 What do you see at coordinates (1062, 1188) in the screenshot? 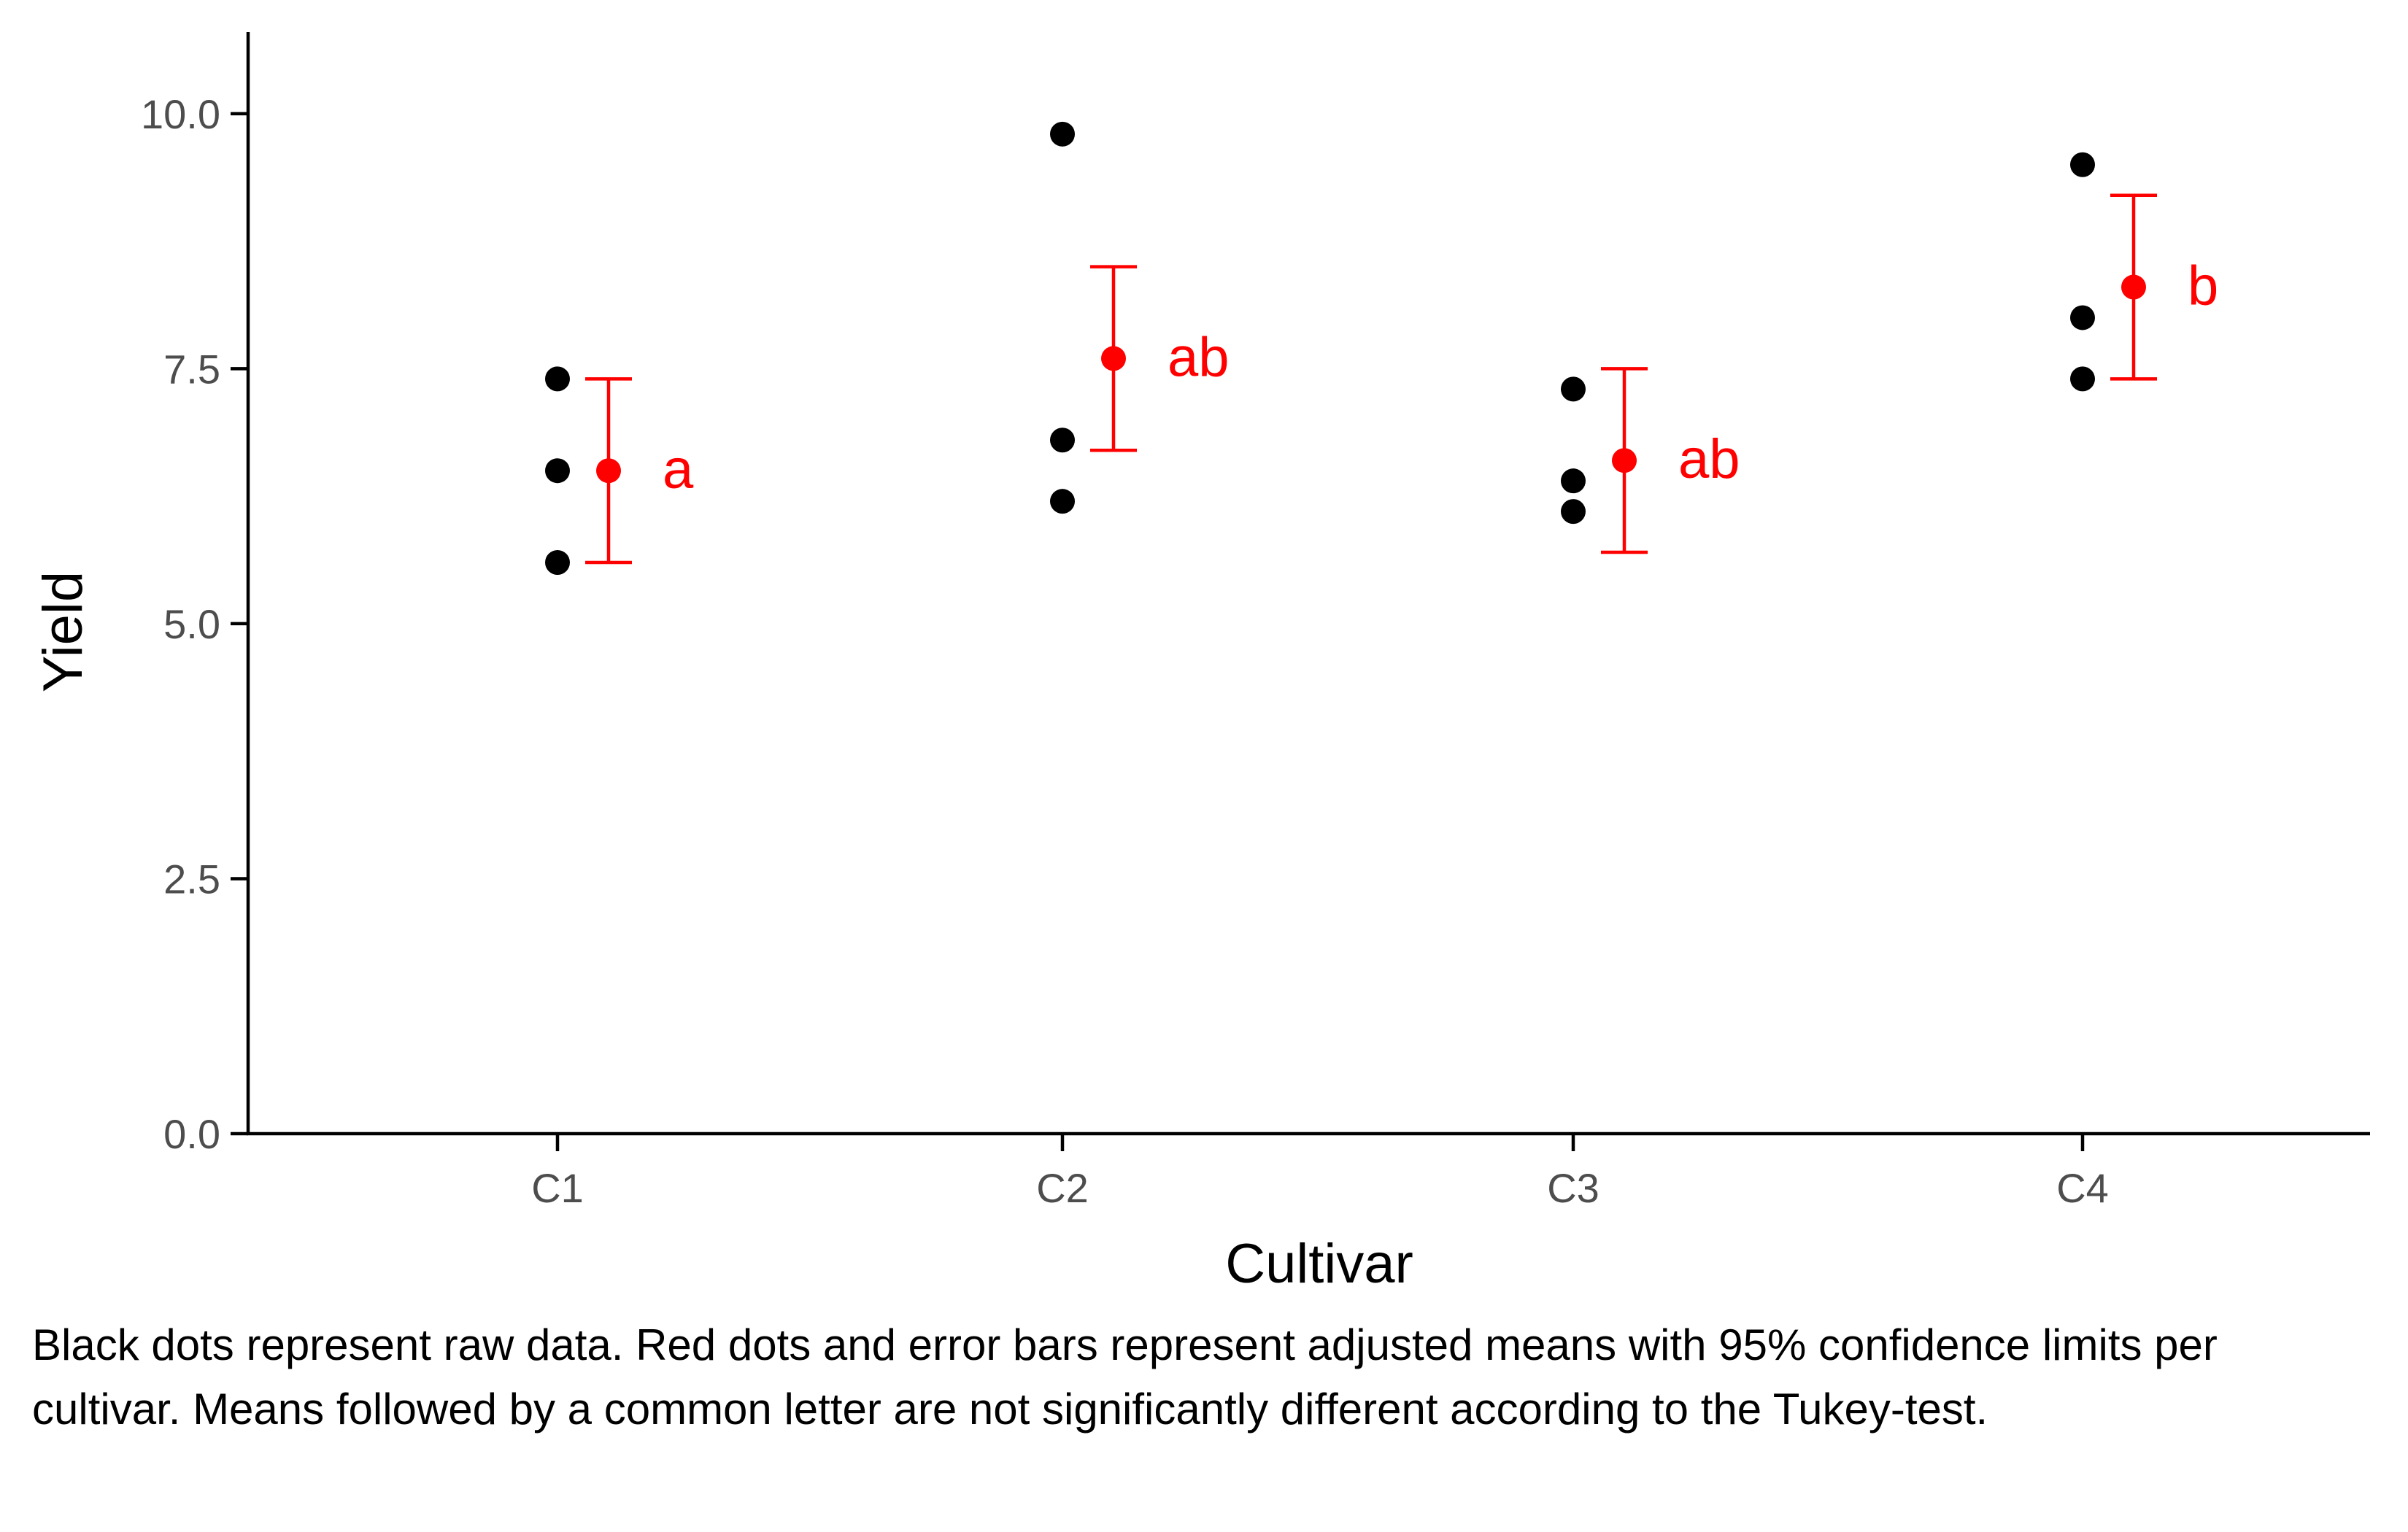
I see `x-tick-label: C2` at bounding box center [1062, 1188].